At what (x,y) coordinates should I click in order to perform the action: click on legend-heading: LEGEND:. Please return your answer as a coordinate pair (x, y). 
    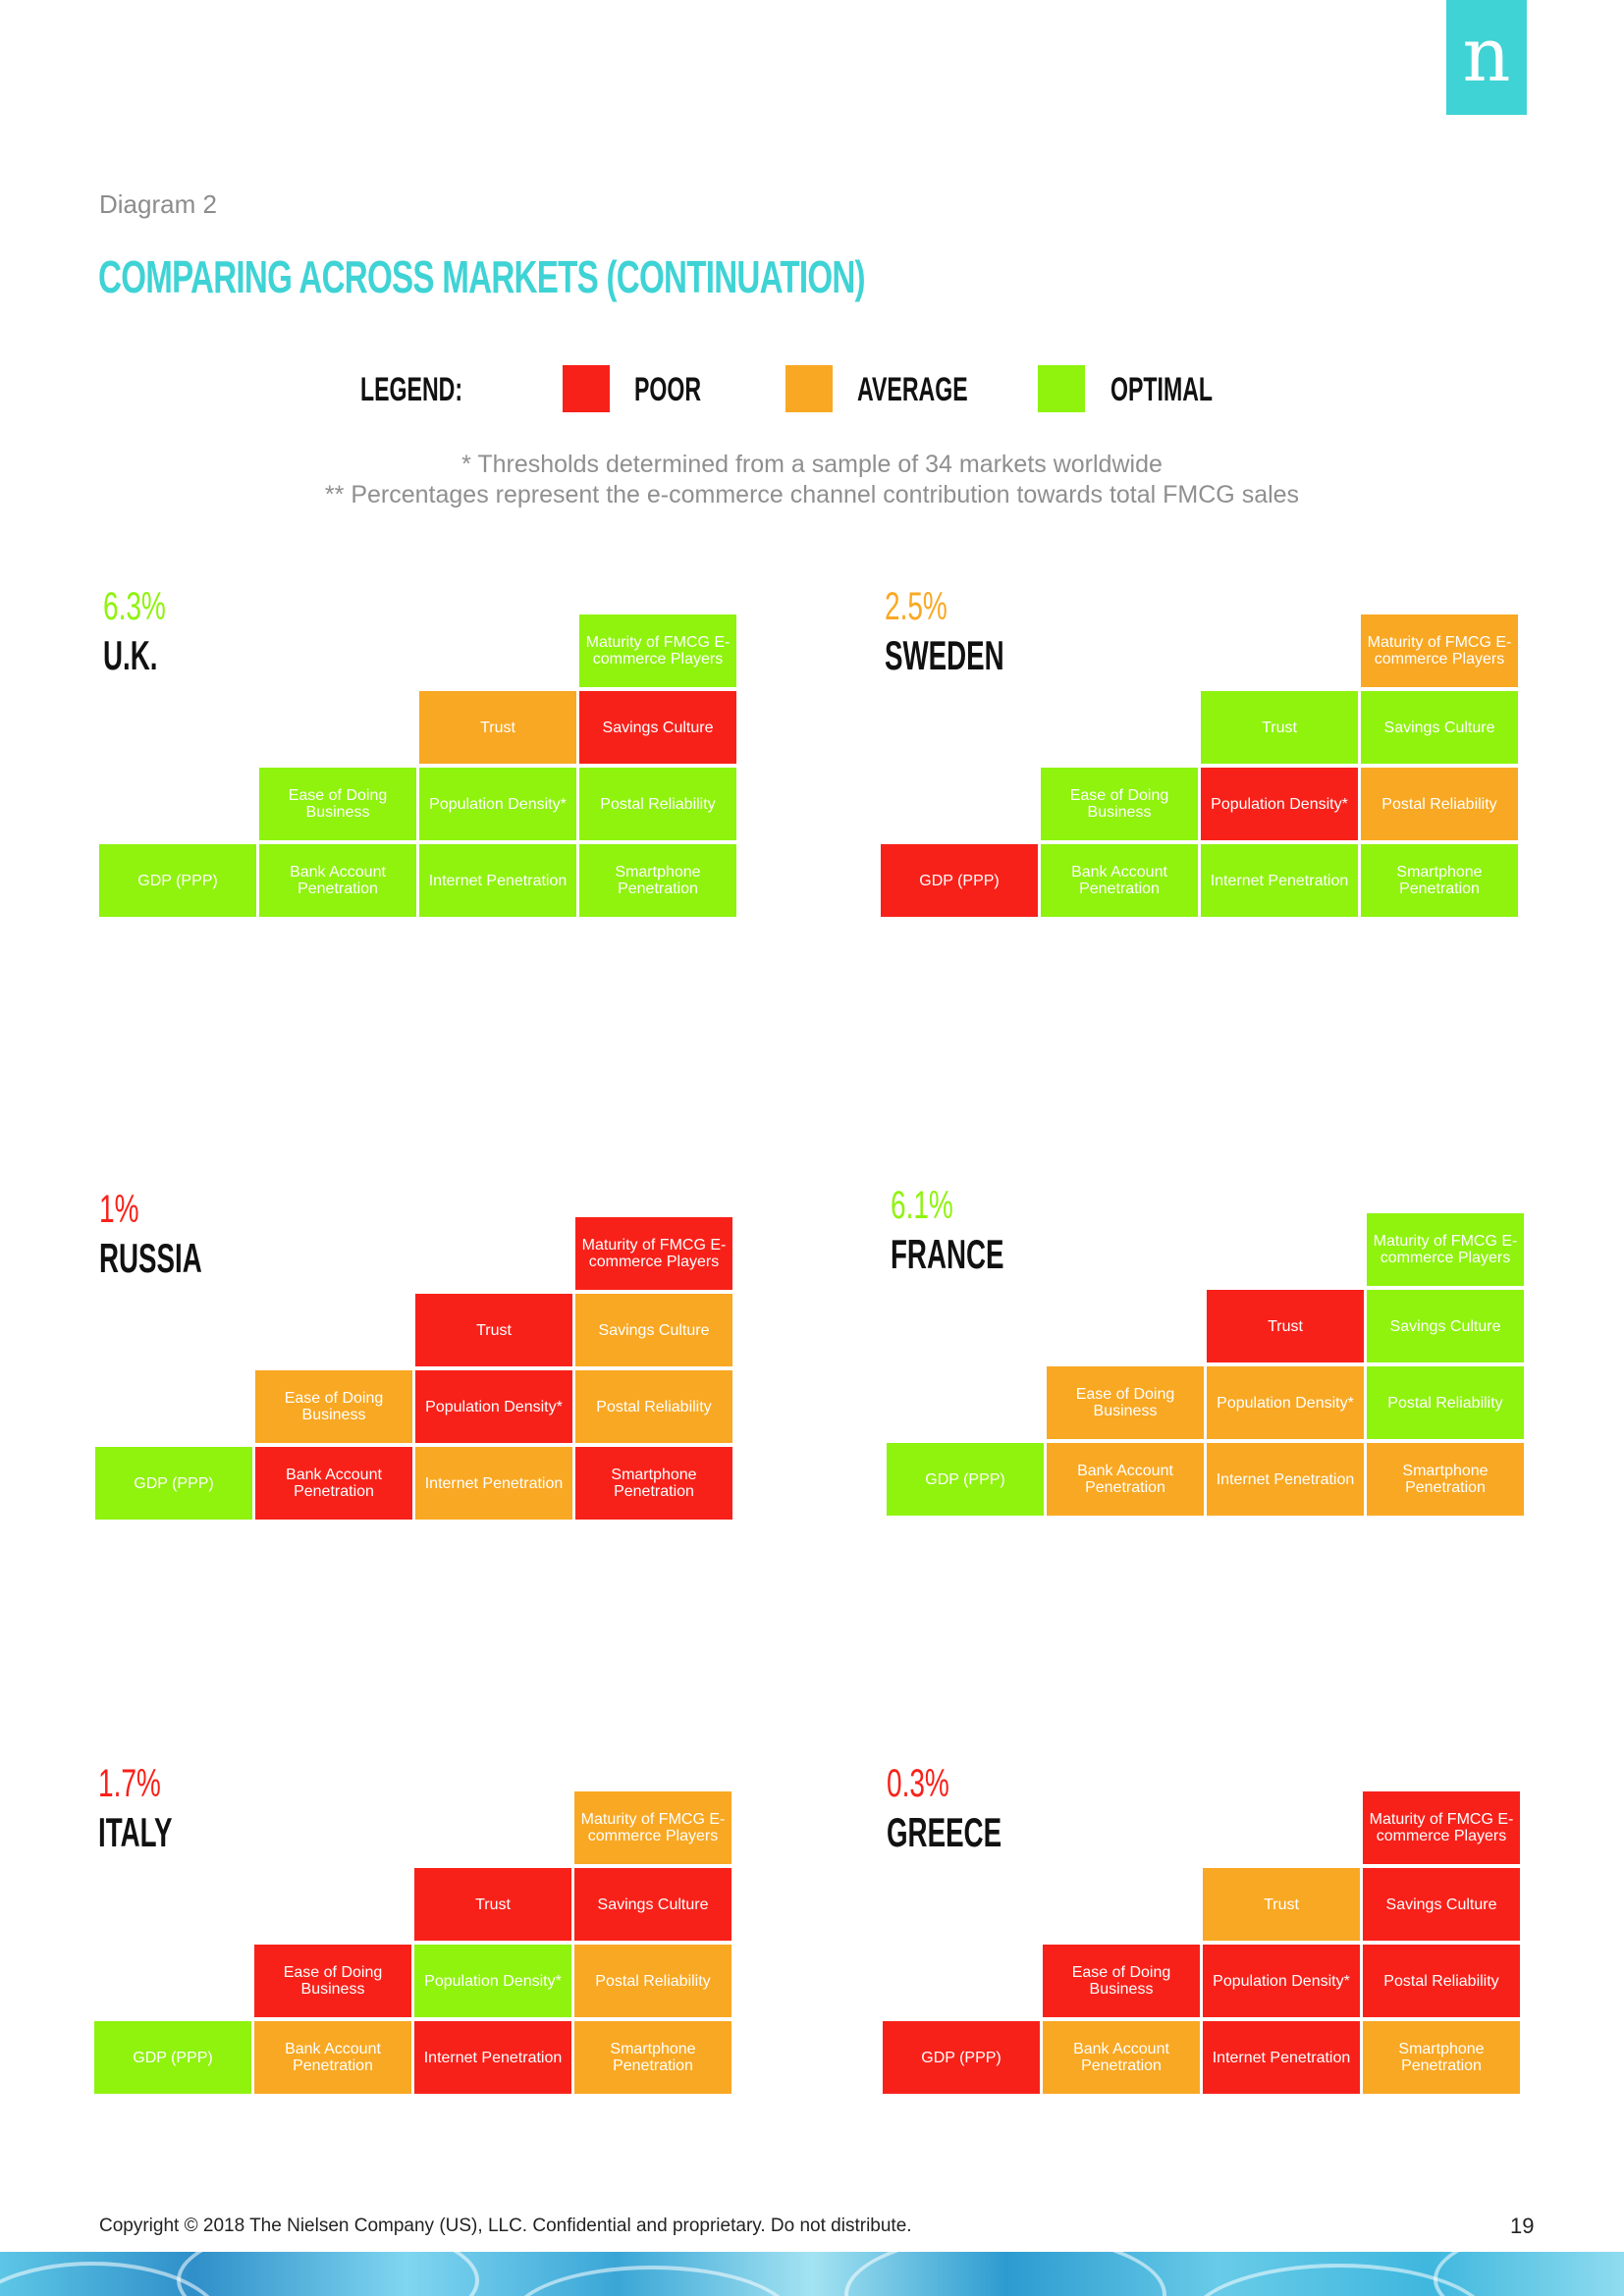
    Looking at the image, I should click on (411, 389).